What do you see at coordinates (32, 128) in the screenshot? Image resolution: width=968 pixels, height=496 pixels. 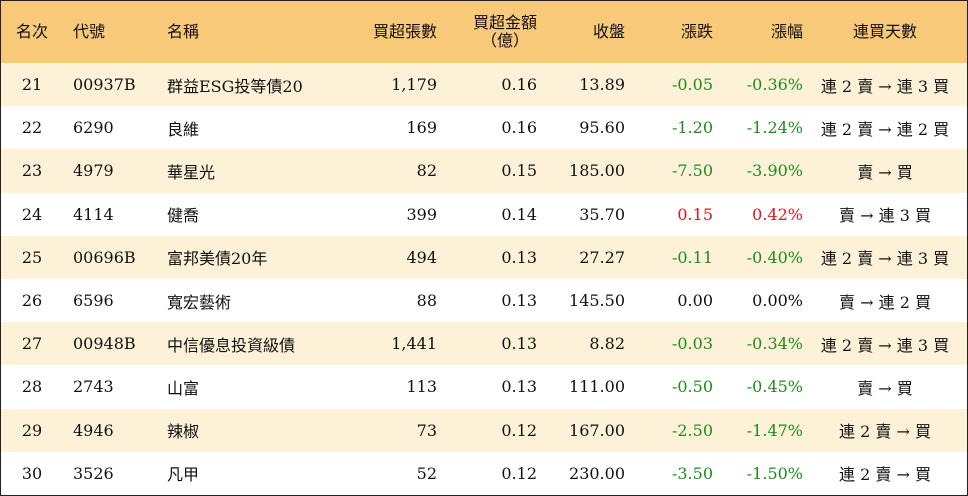 I see `cell-rank: 22` at bounding box center [32, 128].